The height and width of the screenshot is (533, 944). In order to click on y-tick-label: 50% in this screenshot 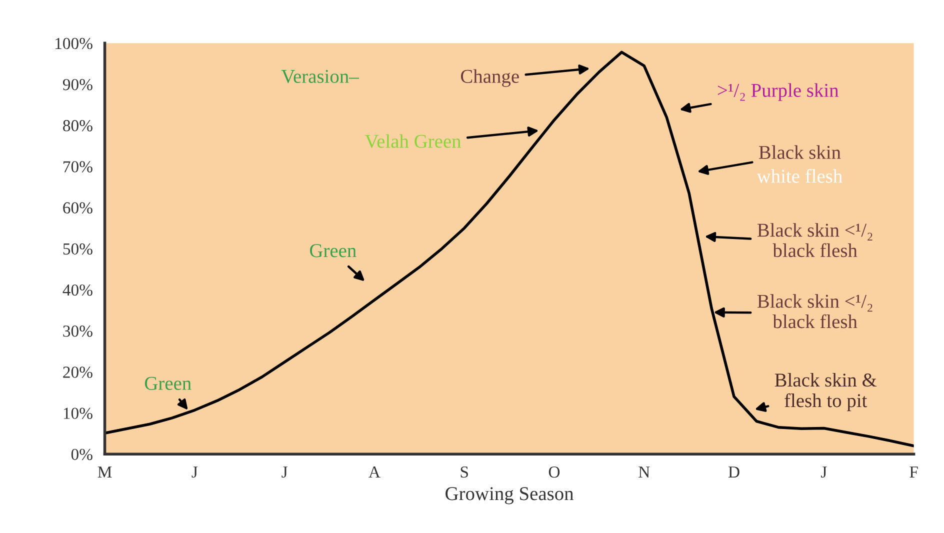, I will do `click(77, 249)`.